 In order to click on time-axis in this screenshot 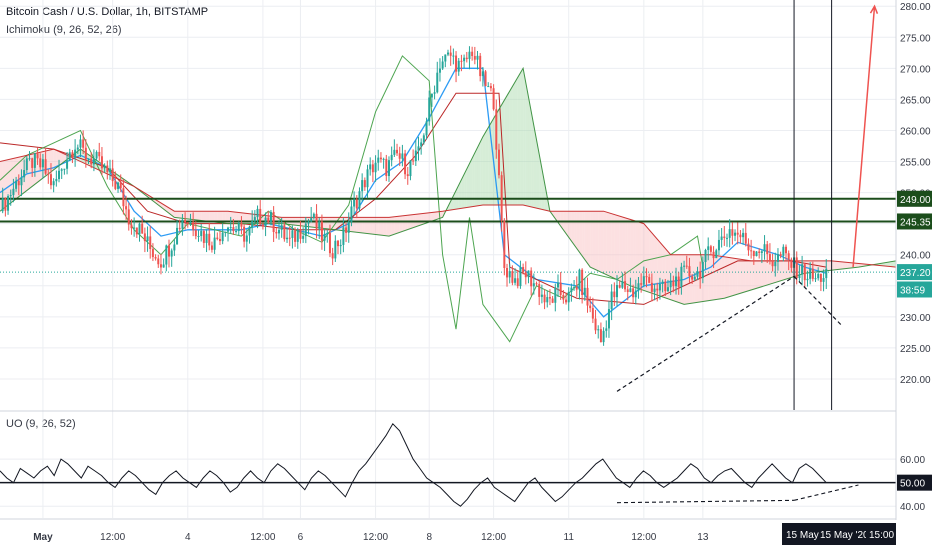, I will do `click(466, 535)`.